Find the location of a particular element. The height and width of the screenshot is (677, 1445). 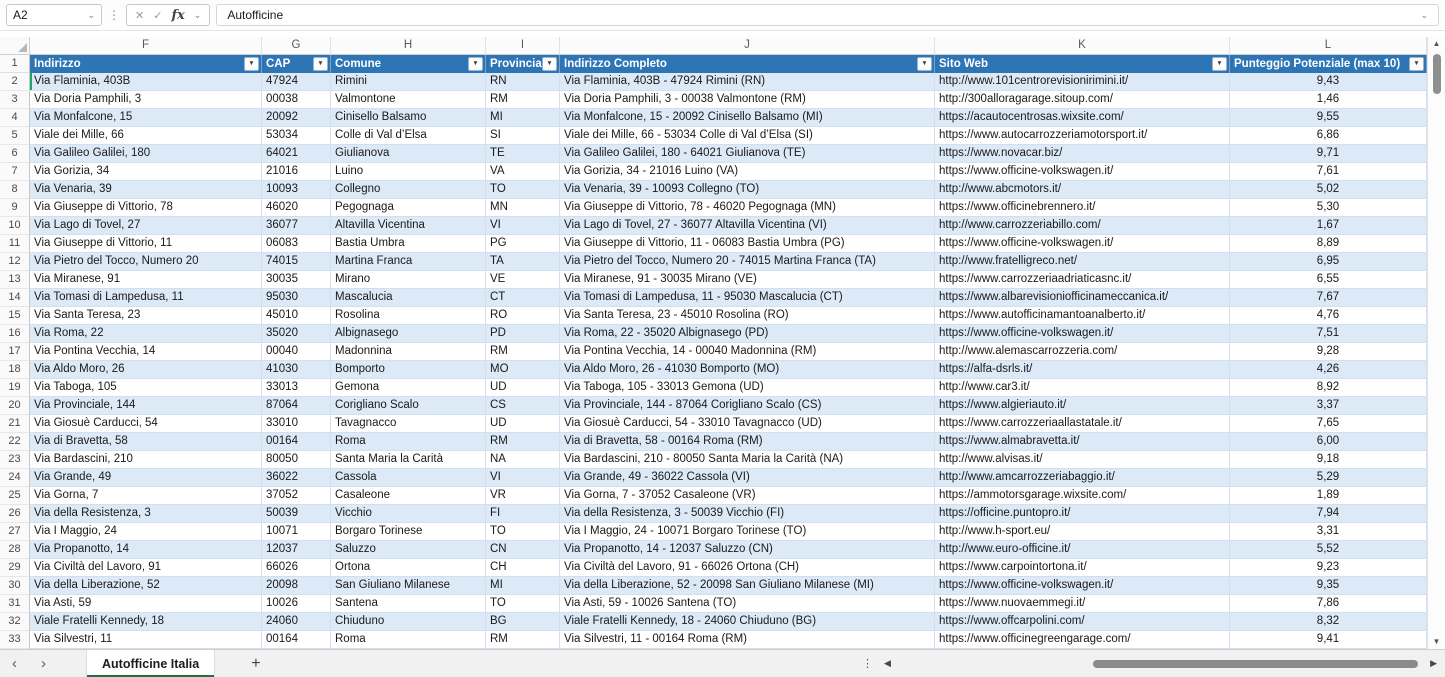

cell-sito-web: https://acautocentrosas.wixsite.com/ is located at coordinates (1082, 118).